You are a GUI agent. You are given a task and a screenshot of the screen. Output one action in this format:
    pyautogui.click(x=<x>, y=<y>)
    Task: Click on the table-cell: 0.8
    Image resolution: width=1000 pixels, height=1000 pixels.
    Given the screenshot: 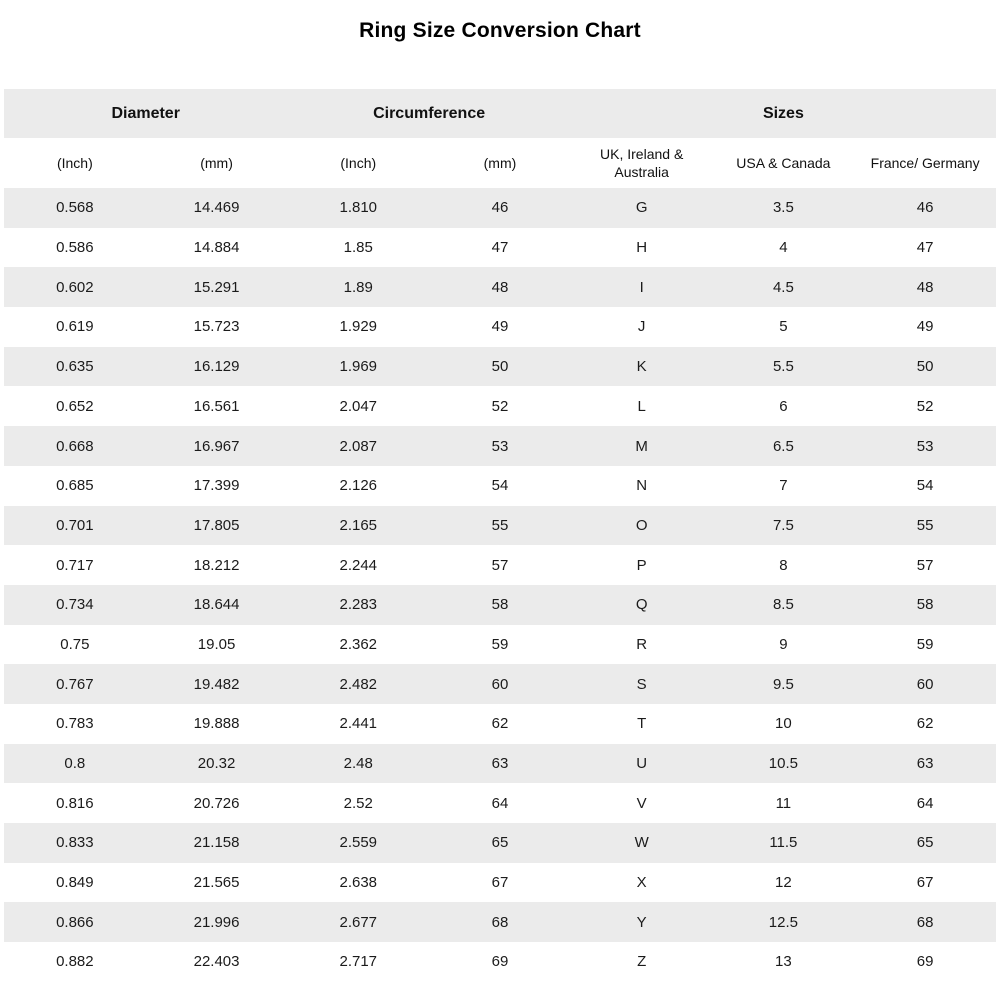 What is the action you would take?
    pyautogui.click(x=75, y=764)
    